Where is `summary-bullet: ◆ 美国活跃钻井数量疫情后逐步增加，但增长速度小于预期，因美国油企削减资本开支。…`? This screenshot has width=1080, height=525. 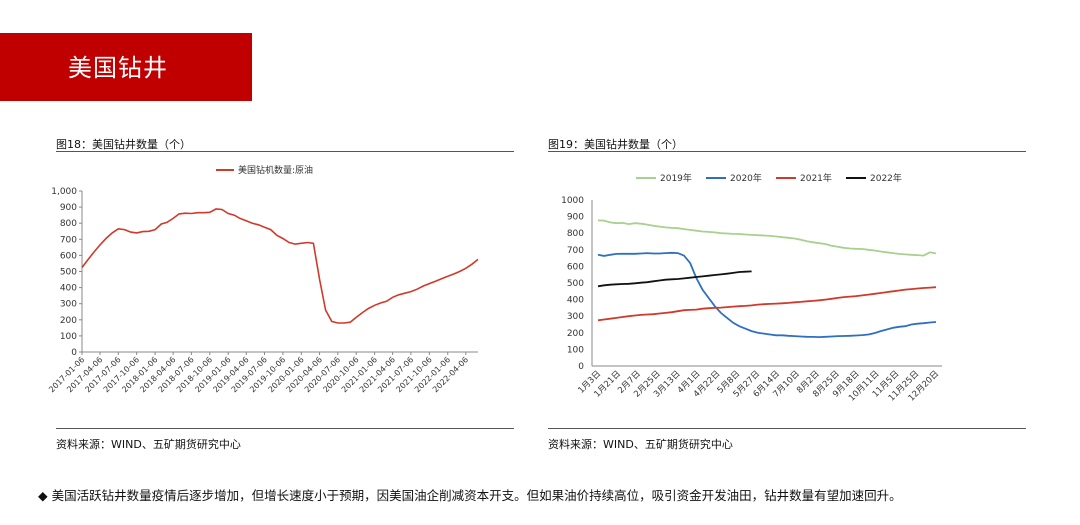
summary-bullet: ◆ 美国活跃钻井数量疫情后逐步增加，但增长速度小于预期，因美国油企削减资本开支。… is located at coordinates (470, 494).